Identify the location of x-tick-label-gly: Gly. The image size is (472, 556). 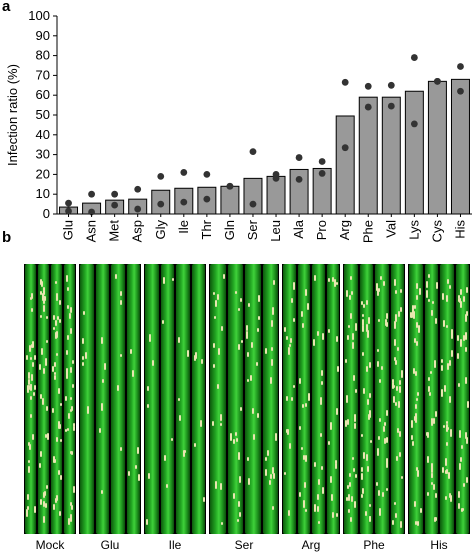
(160, 230).